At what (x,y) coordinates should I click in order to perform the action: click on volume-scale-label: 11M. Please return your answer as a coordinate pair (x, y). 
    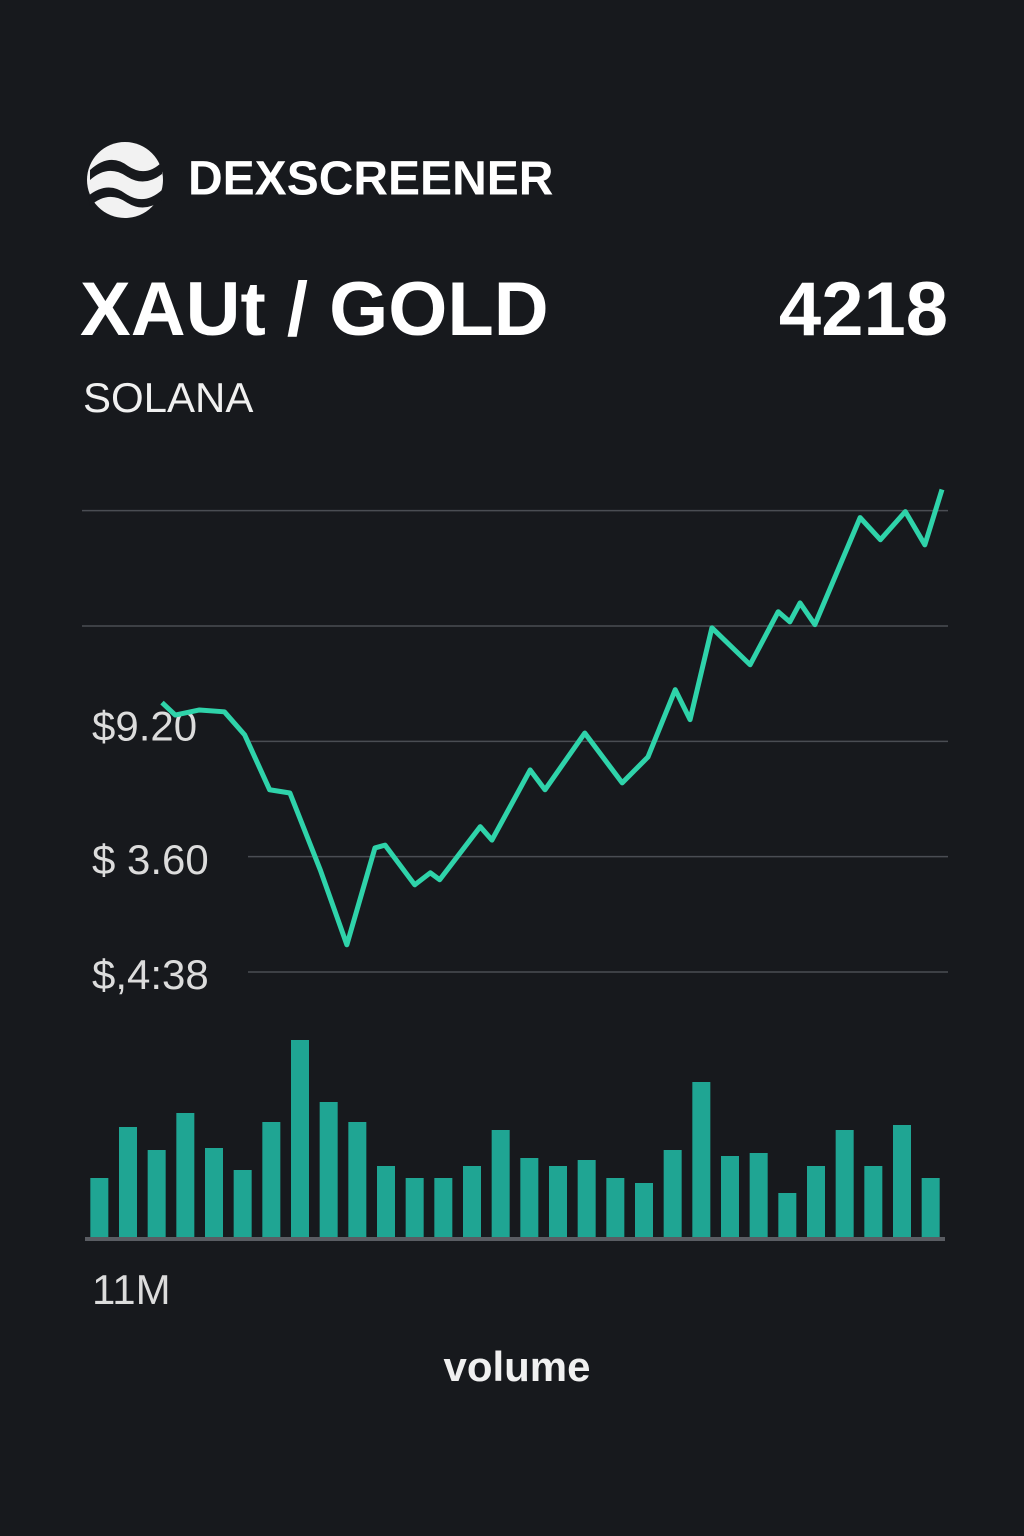
    Looking at the image, I should click on (131, 1289).